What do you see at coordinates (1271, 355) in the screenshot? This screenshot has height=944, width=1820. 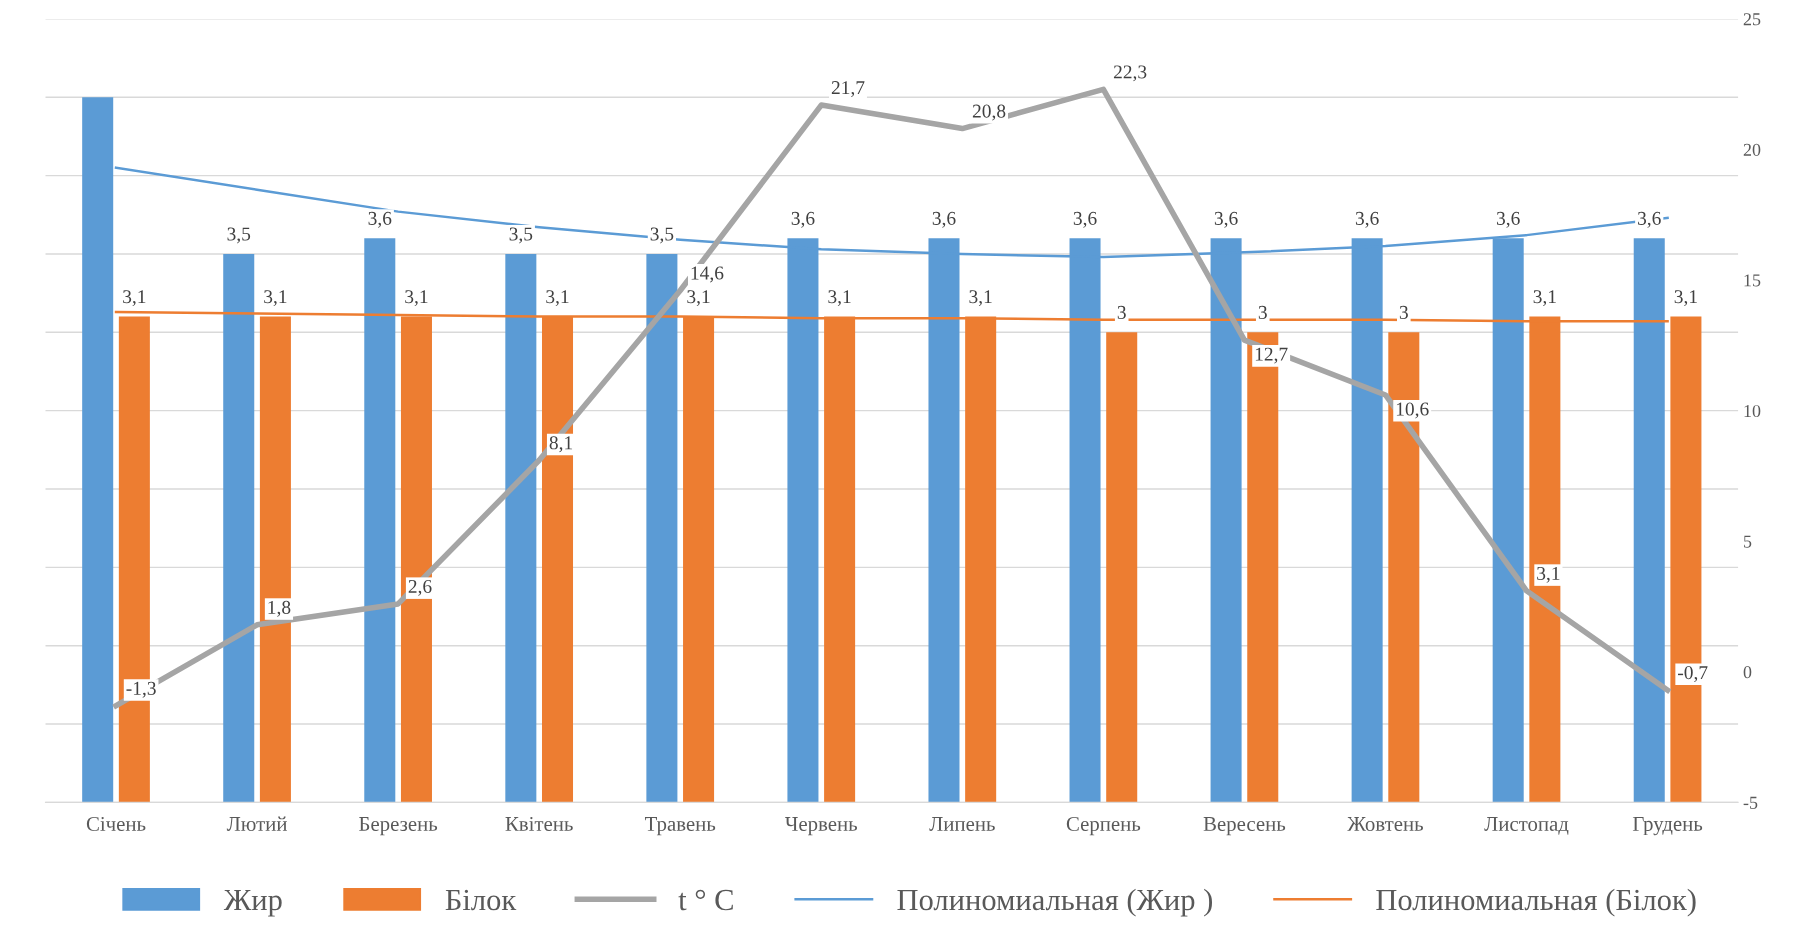 I see `data-label: 12,7` at bounding box center [1271, 355].